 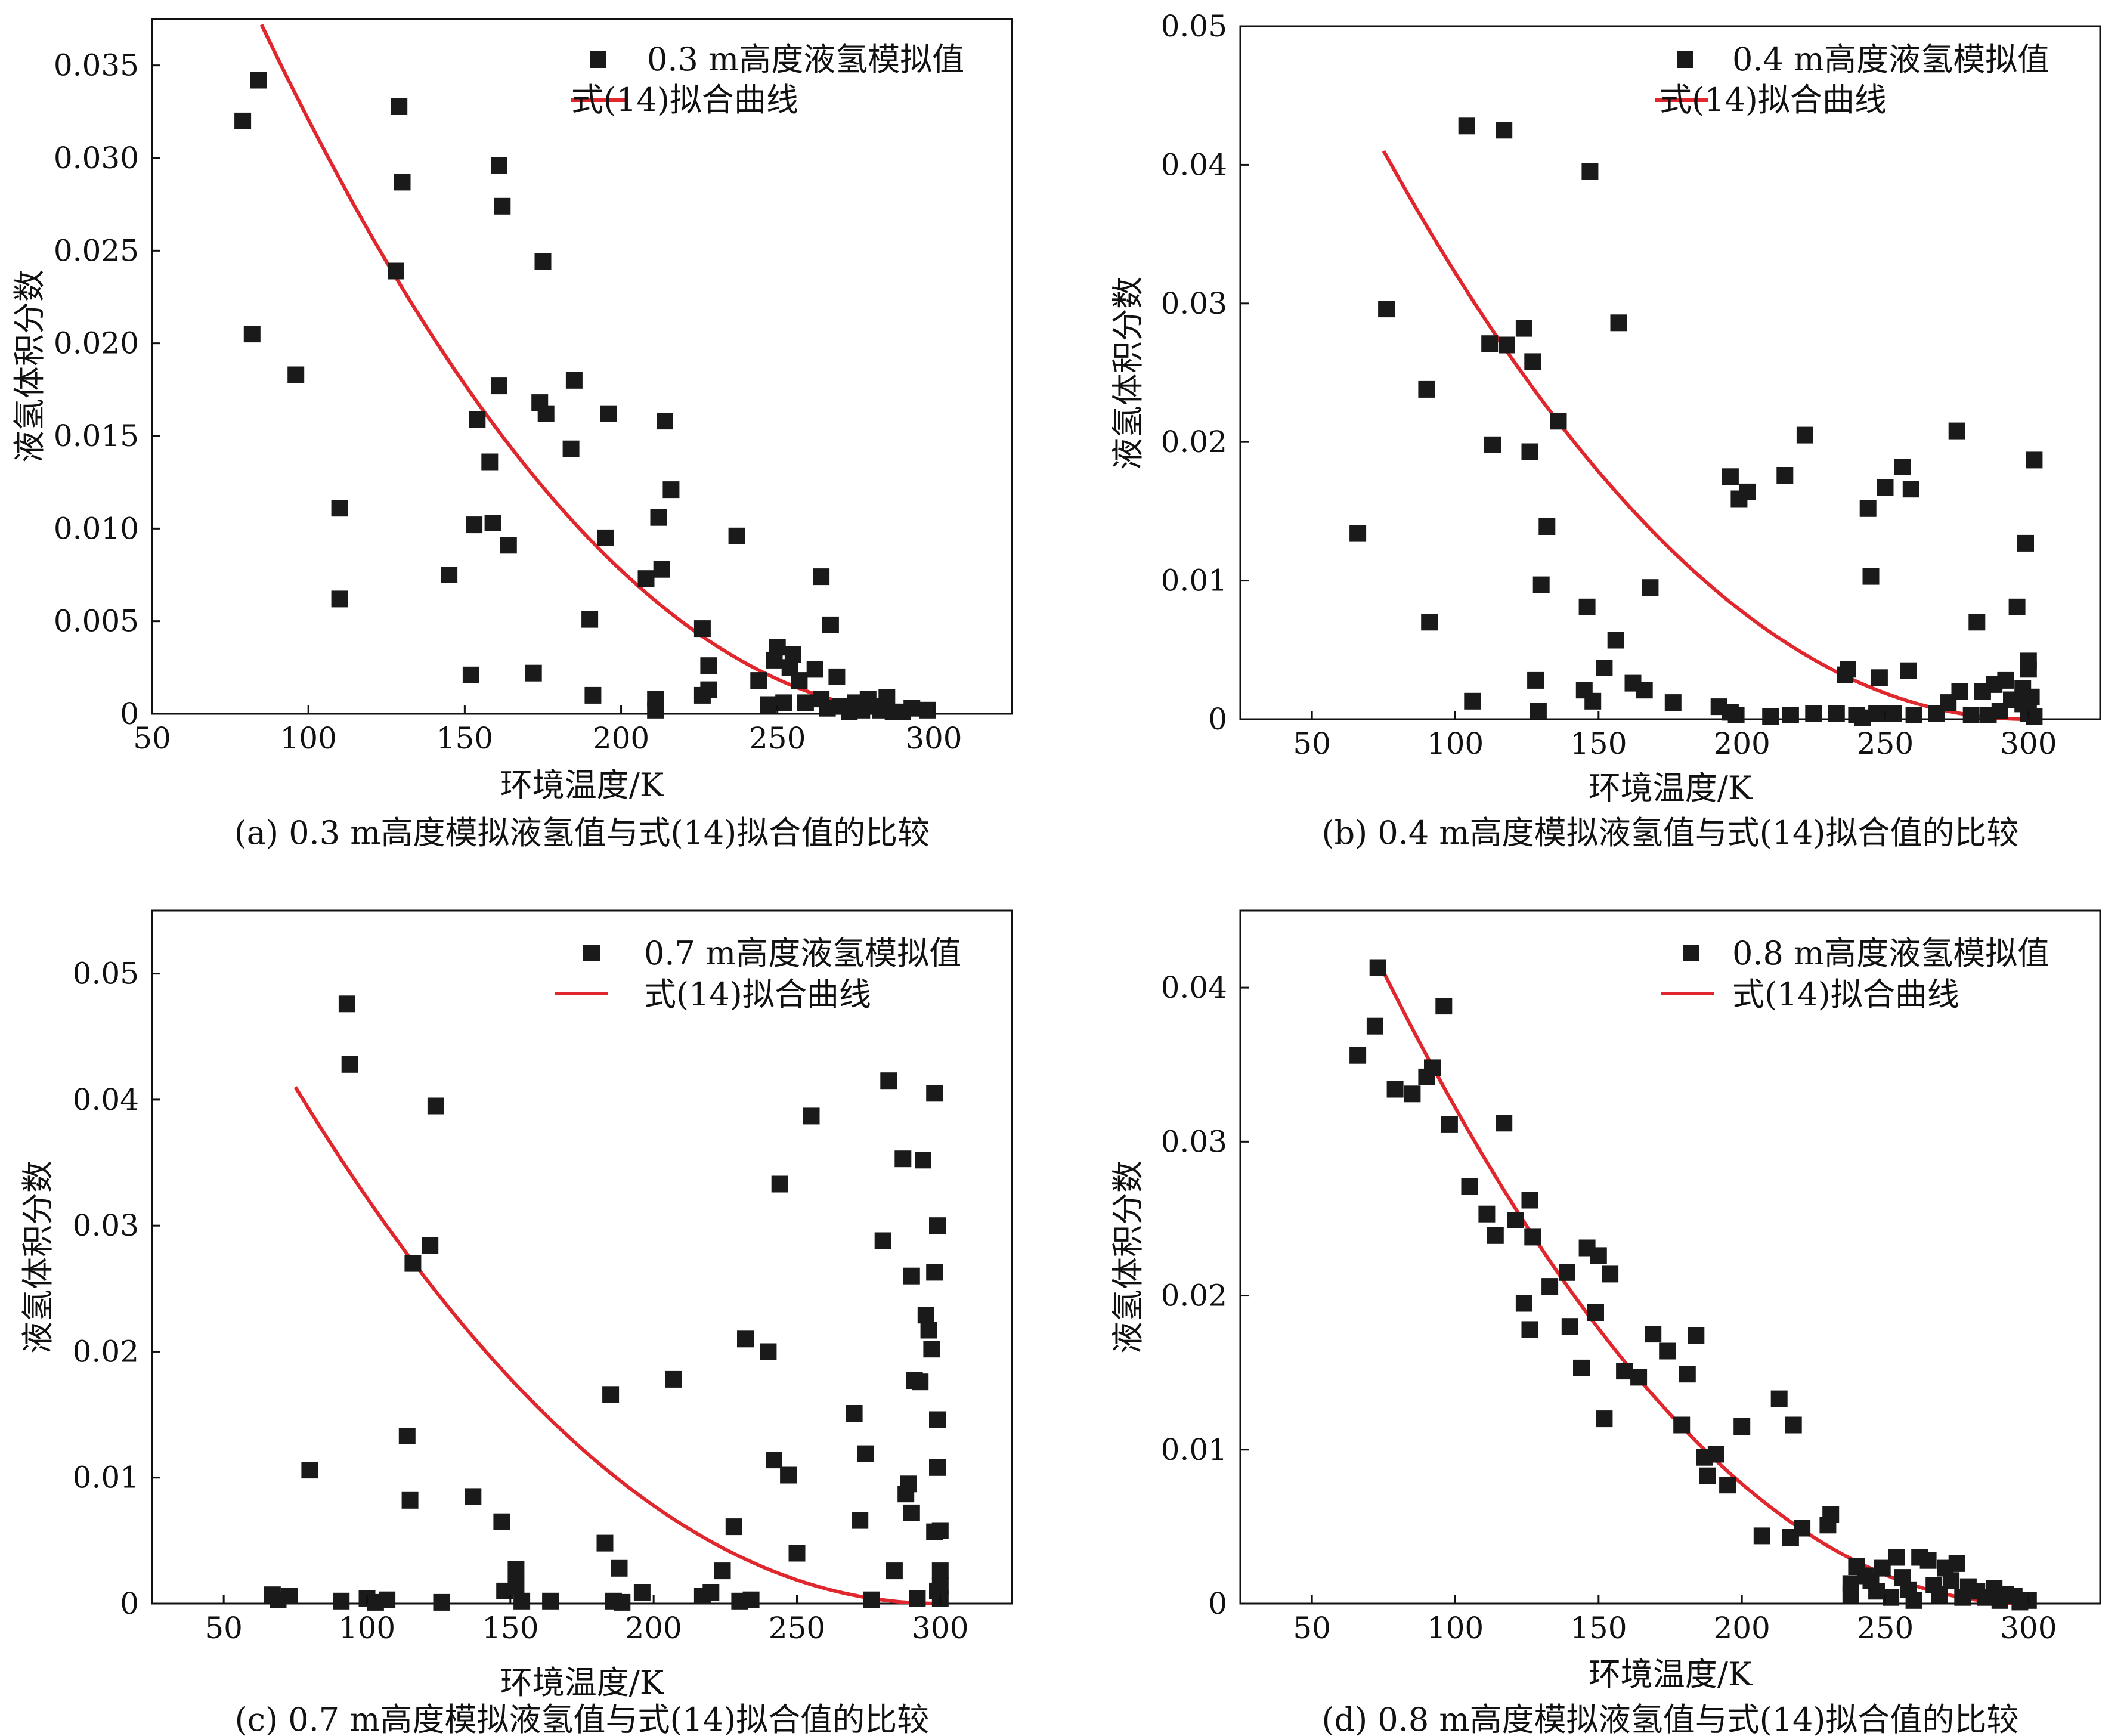 I want to click on chart-c-ytick-label: 0.02, so click(x=106, y=1352).